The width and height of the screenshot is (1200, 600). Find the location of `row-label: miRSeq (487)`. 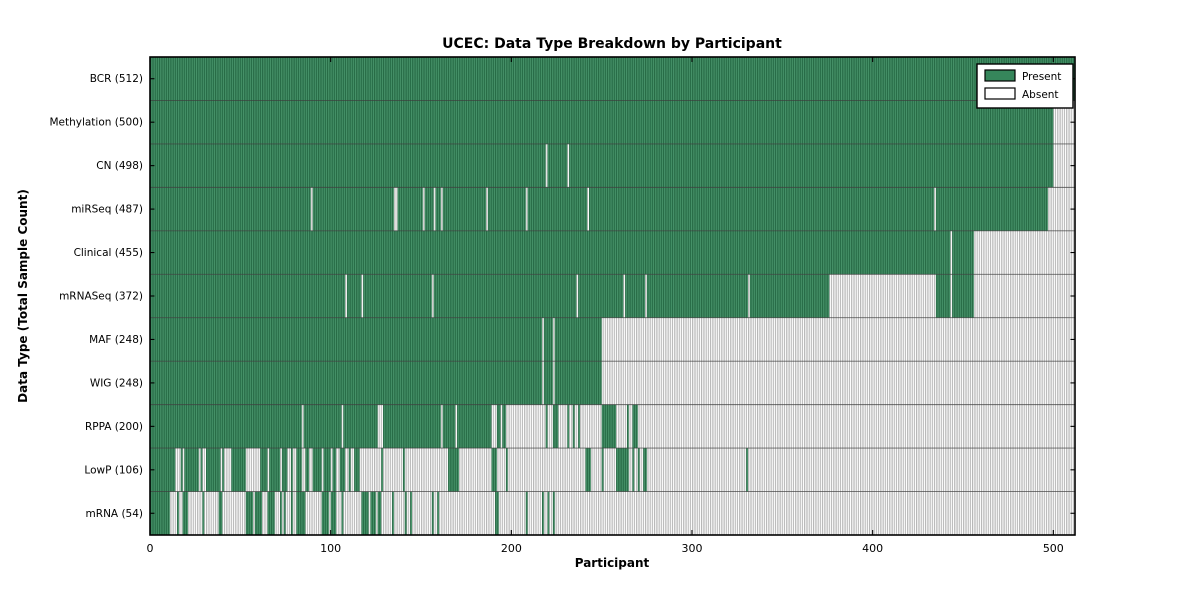

row-label: miRSeq (487) is located at coordinates (107, 210).